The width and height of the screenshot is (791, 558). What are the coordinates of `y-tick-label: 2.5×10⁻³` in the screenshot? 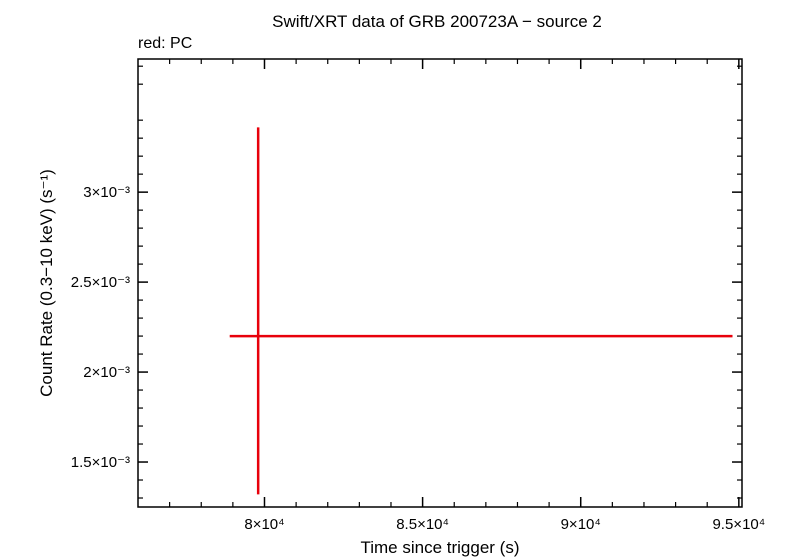 It's located at (100, 282).